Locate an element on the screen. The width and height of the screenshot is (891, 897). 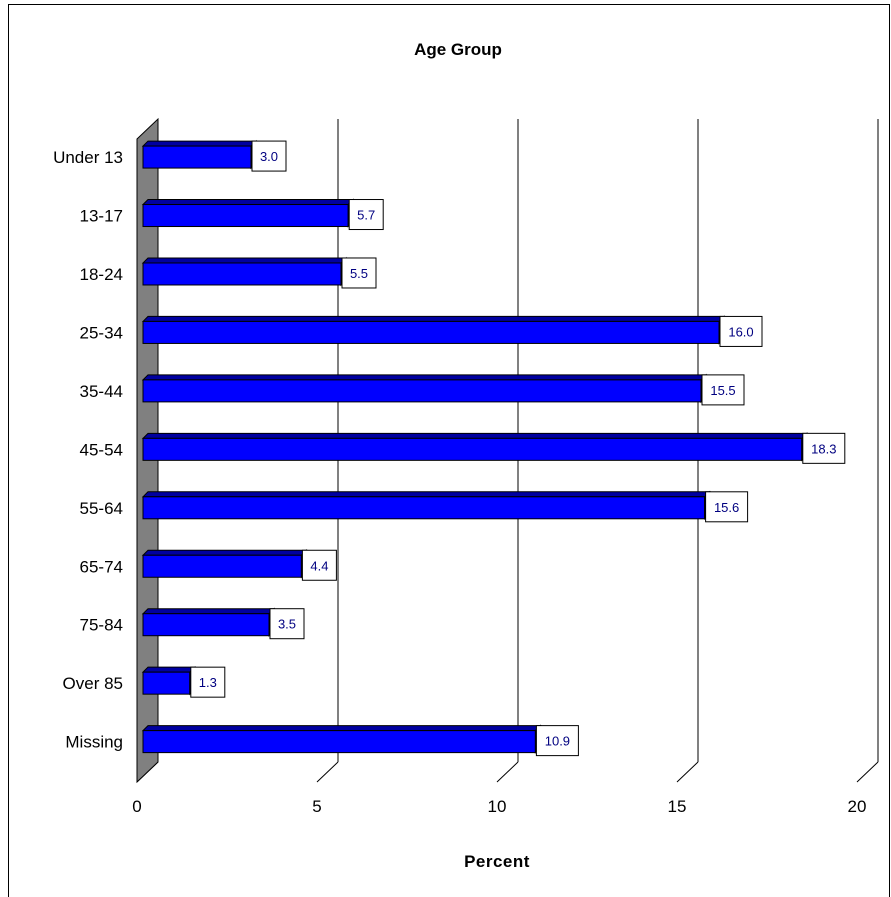
data-label: 4.4 is located at coordinates (319, 565).